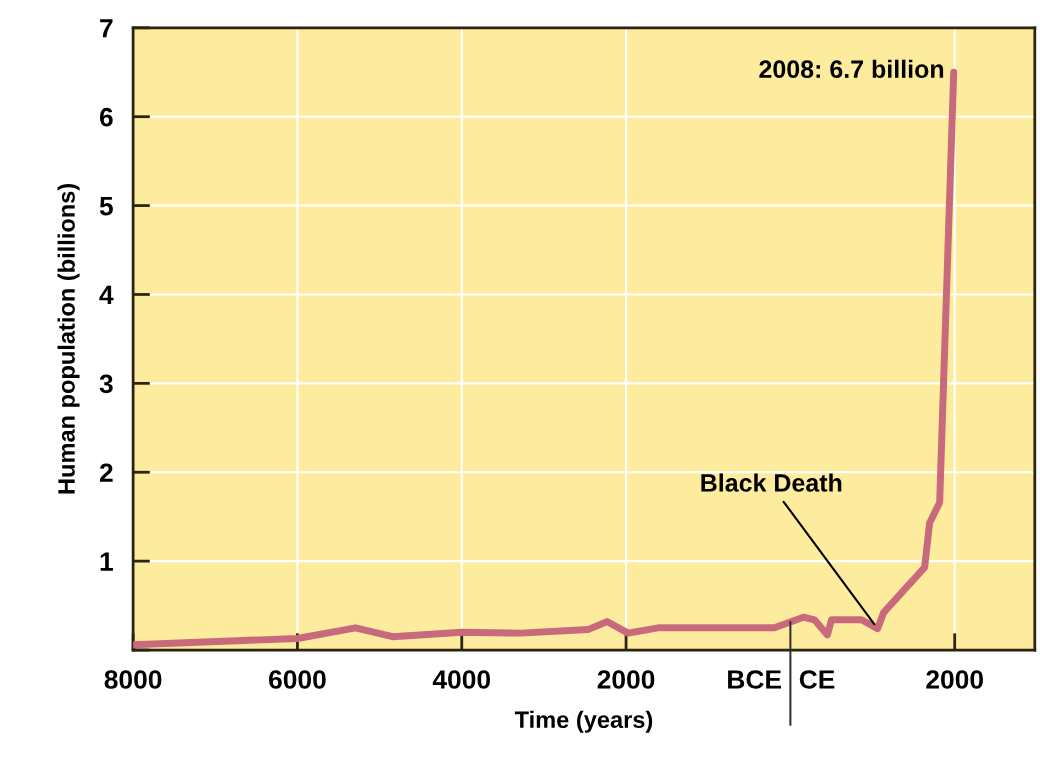  Describe the element at coordinates (133, 679) in the screenshot. I see `x-tick-label: 8000` at that location.